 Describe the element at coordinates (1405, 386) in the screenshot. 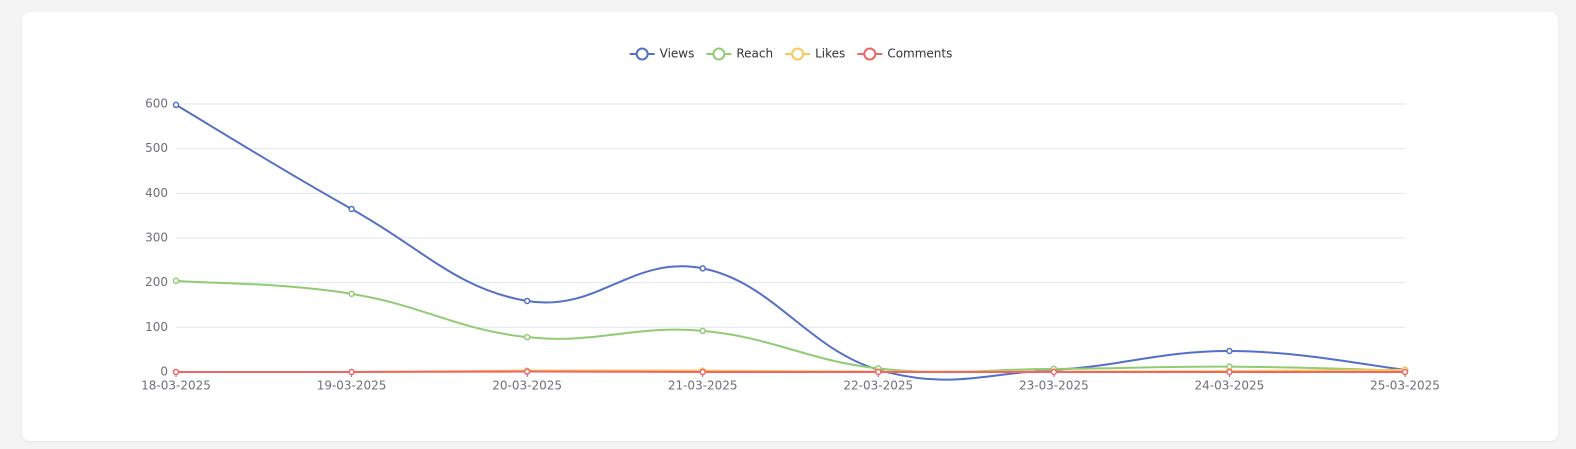

I see `x-tick-label: 25-03-2025` at that location.